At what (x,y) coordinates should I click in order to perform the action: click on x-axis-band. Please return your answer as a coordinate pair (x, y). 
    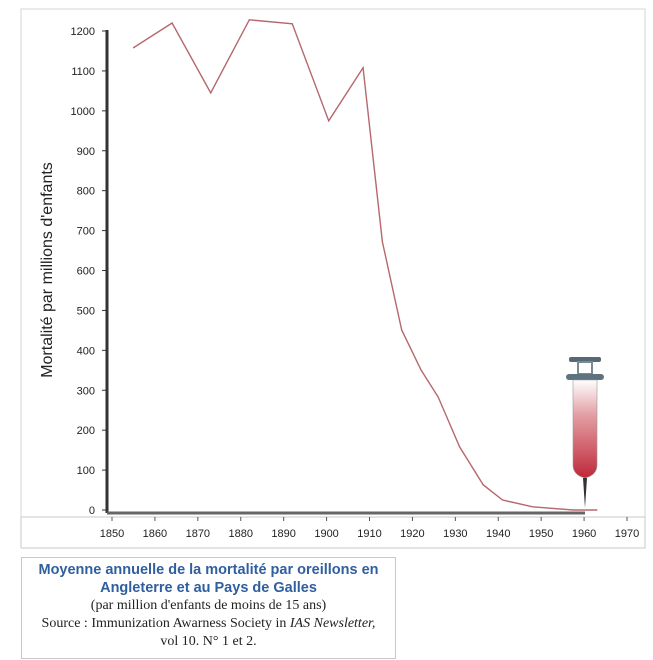
    Looking at the image, I should click on (333, 532).